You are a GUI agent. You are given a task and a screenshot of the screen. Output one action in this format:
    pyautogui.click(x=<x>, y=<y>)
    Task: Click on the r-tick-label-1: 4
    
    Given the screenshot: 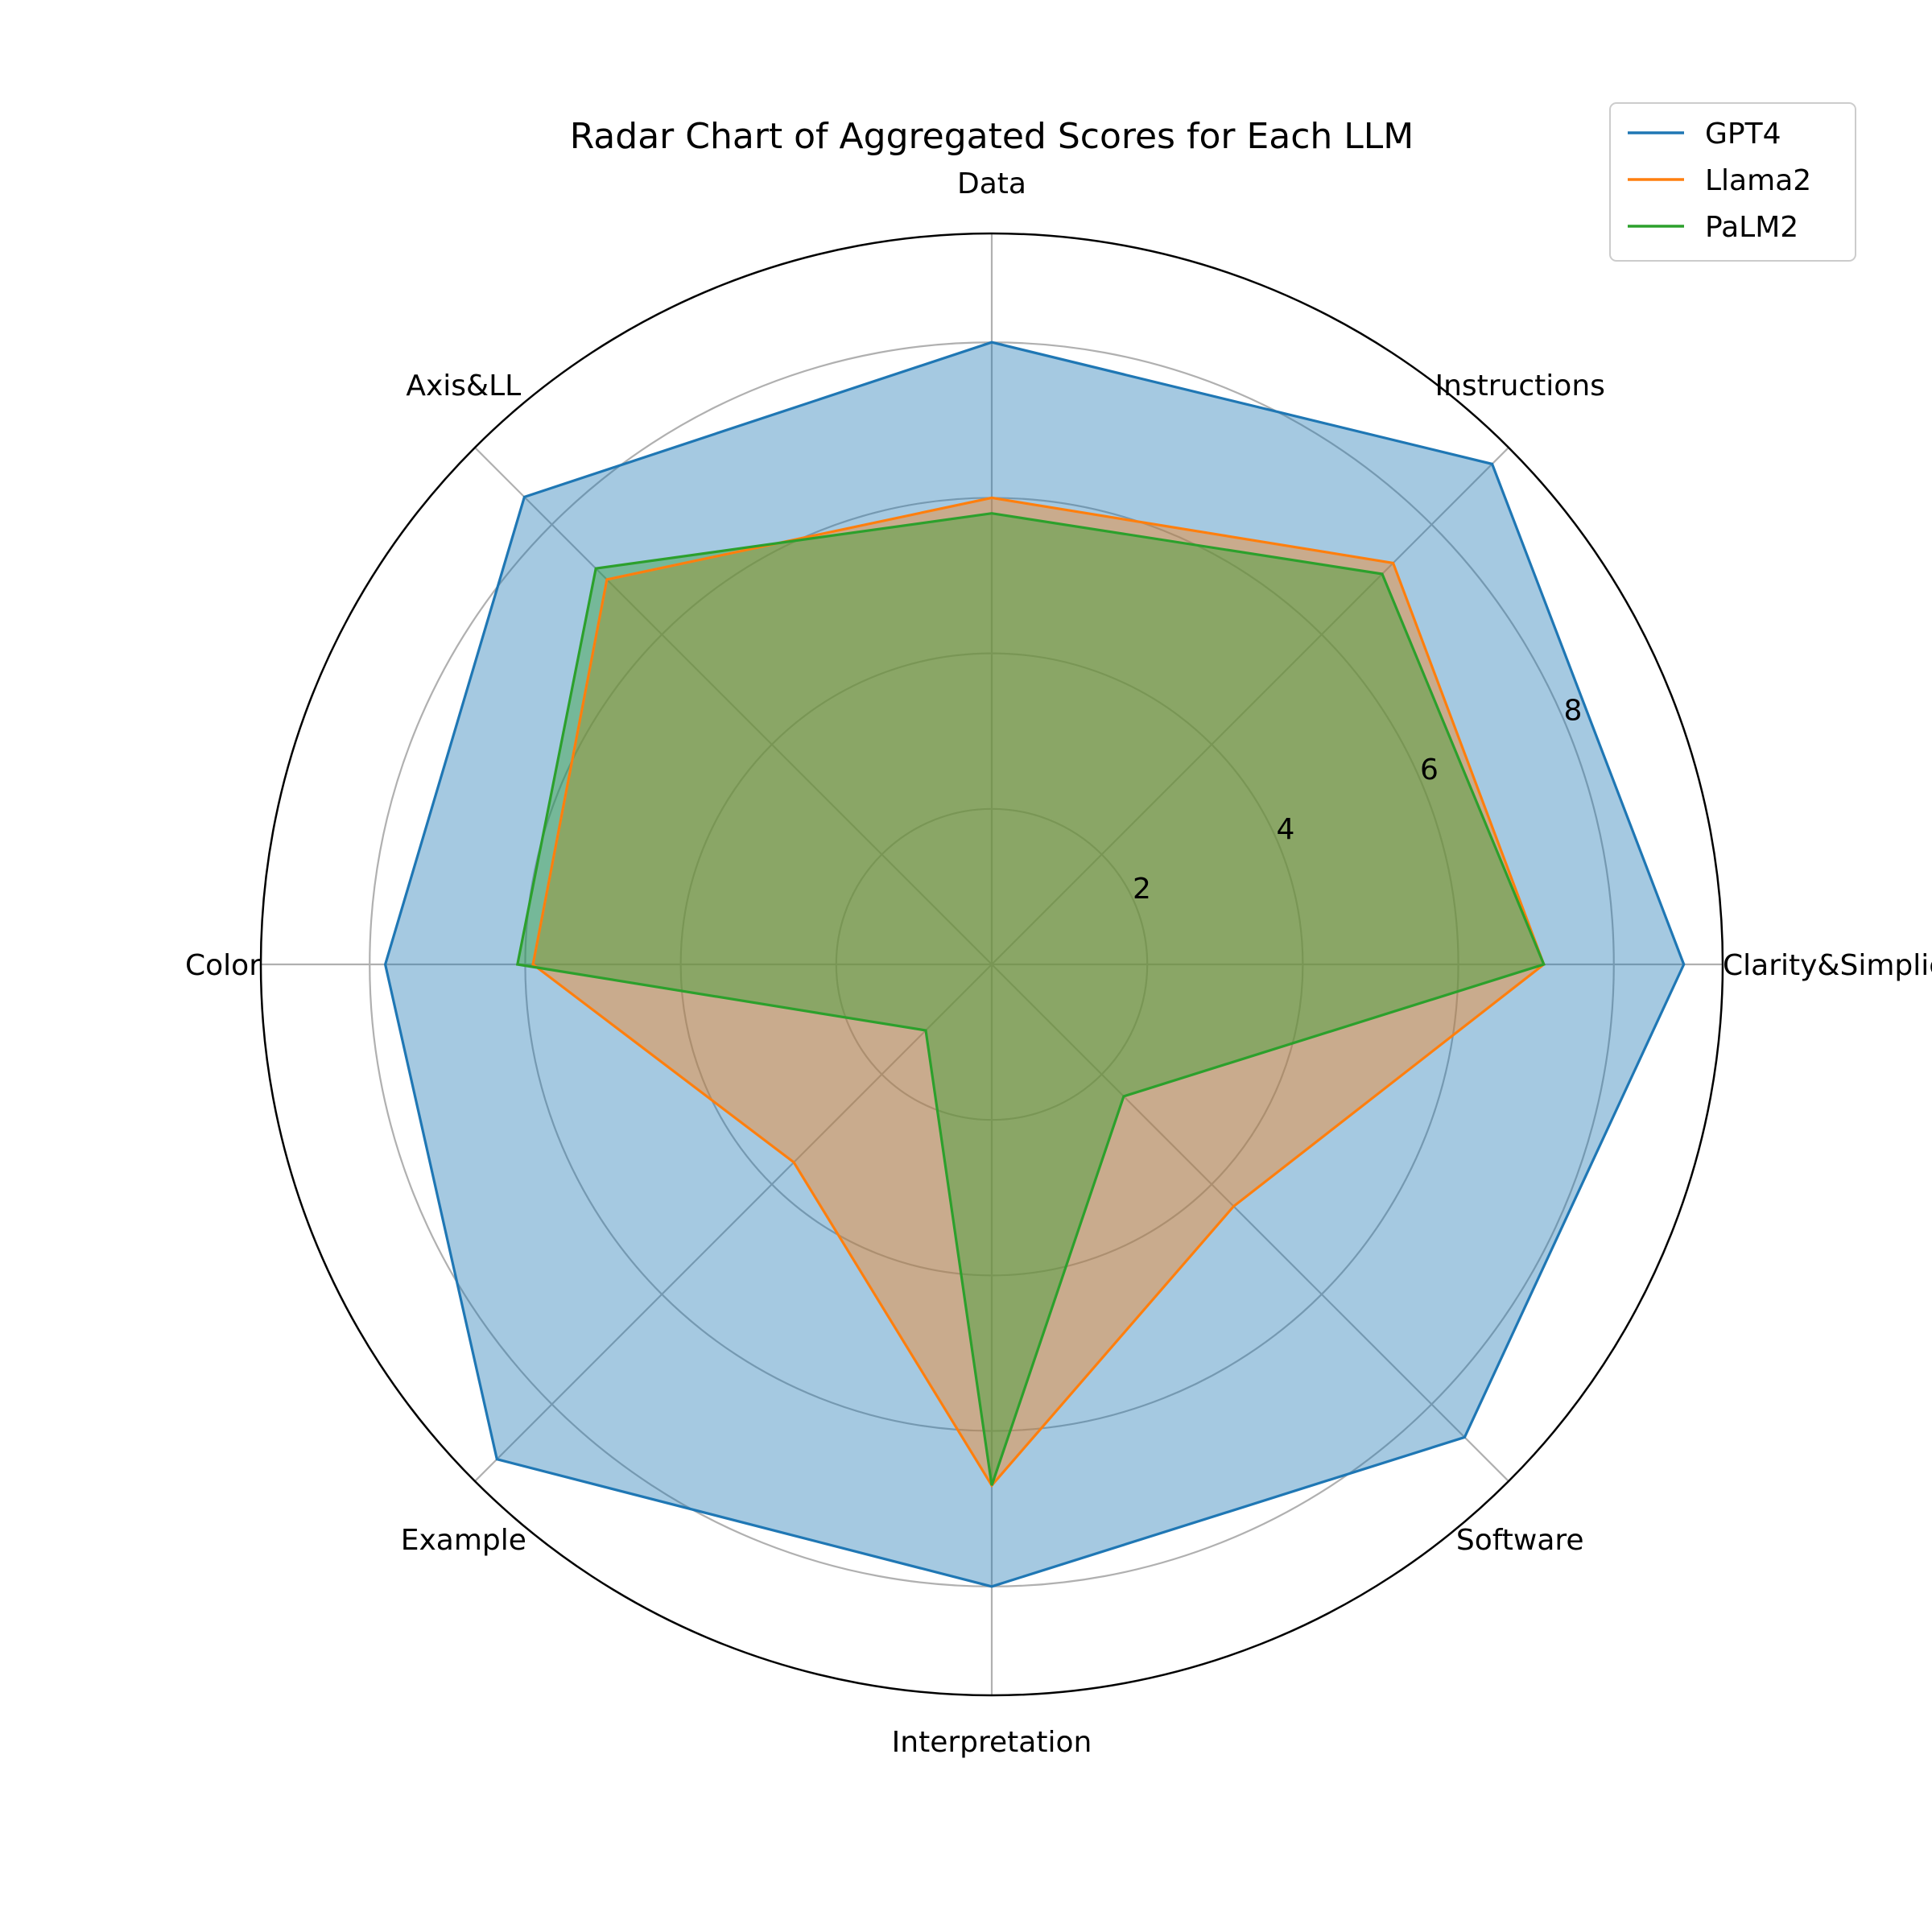 What is the action you would take?
    pyautogui.click(x=1286, y=829)
    